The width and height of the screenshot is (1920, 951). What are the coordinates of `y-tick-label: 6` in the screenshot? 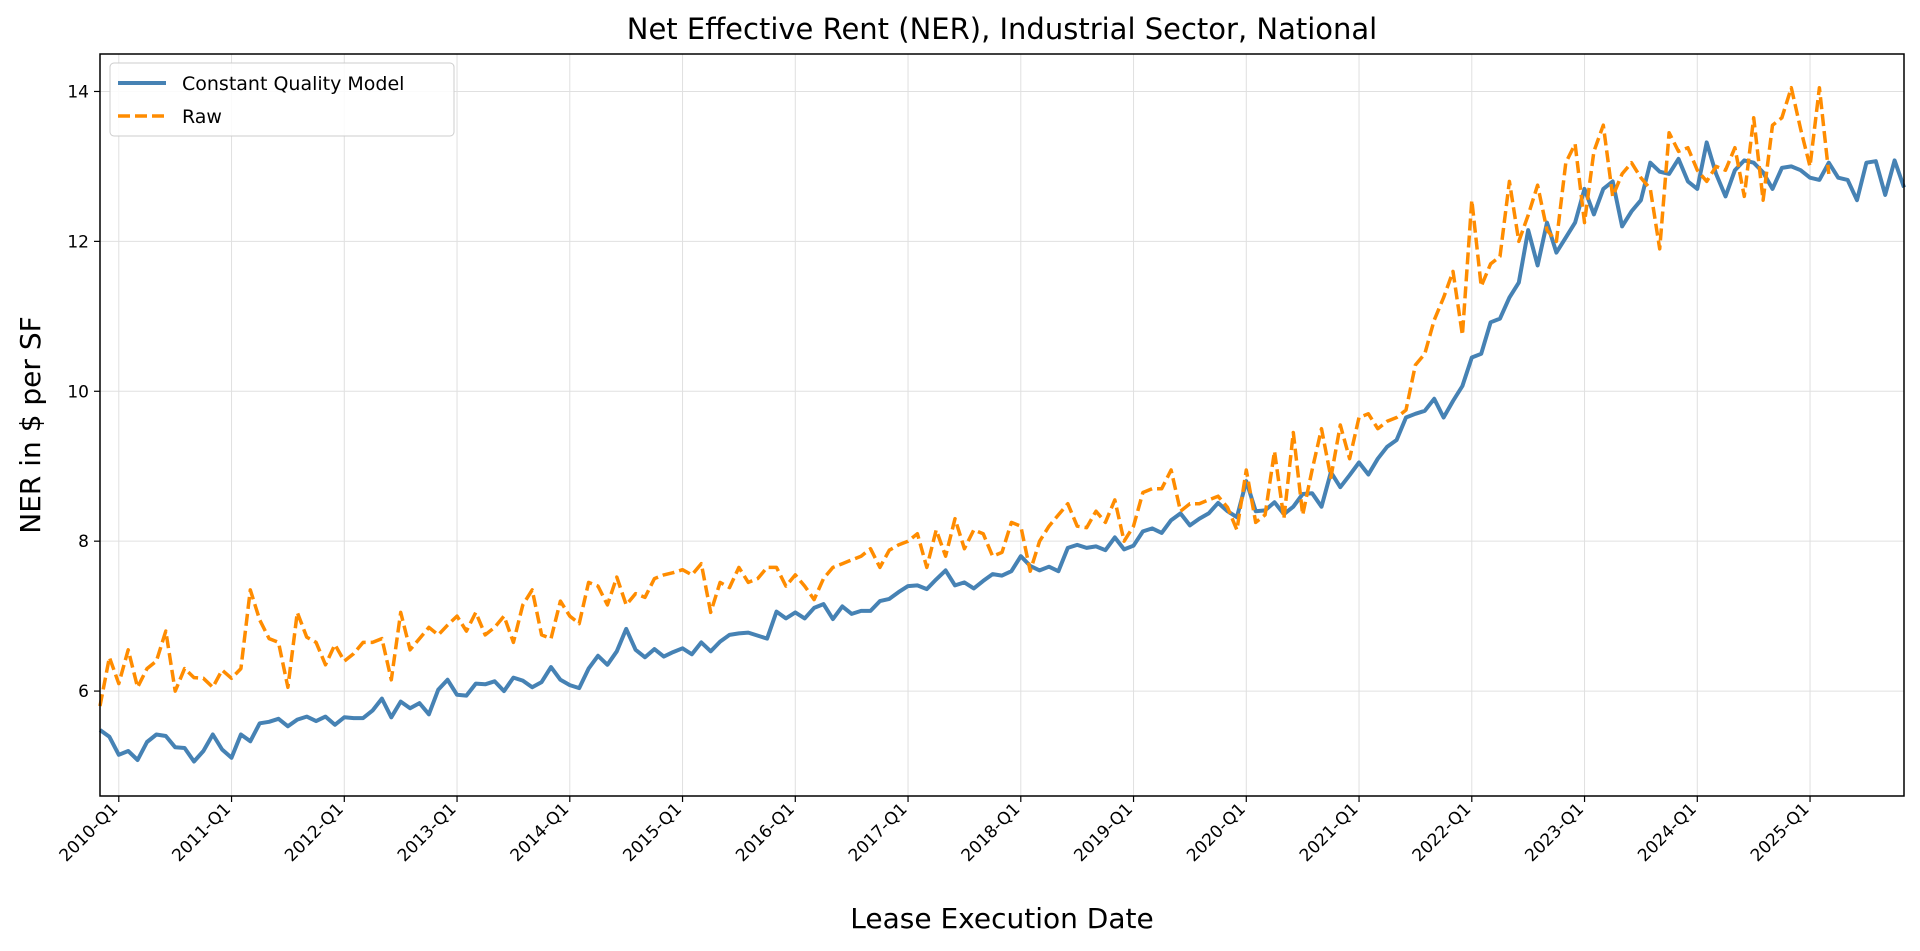 It's located at (83, 692).